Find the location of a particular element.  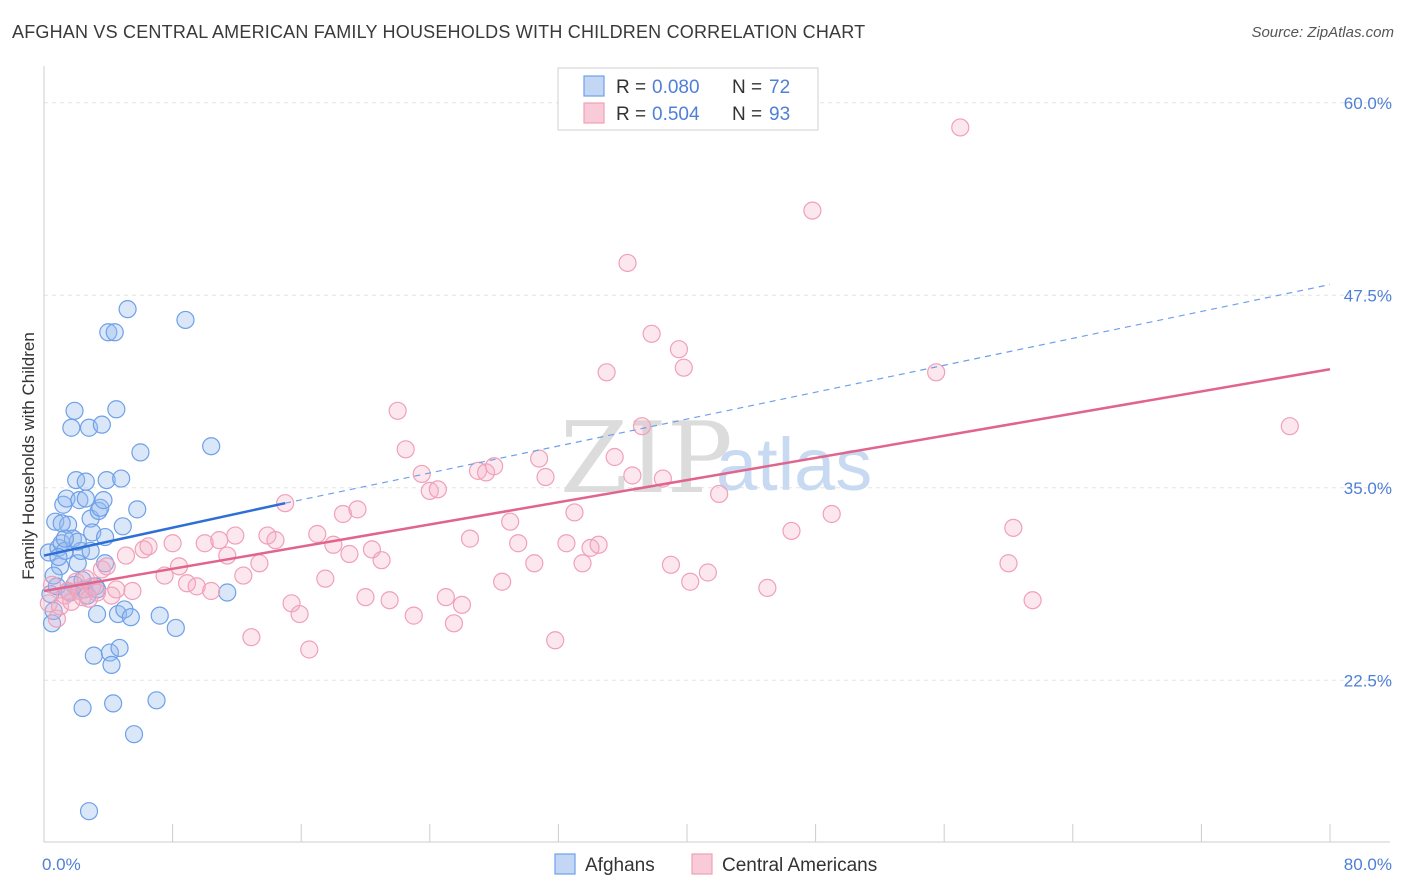

x-tick-label-max: 80.0% is located at coordinates (1368, 864).